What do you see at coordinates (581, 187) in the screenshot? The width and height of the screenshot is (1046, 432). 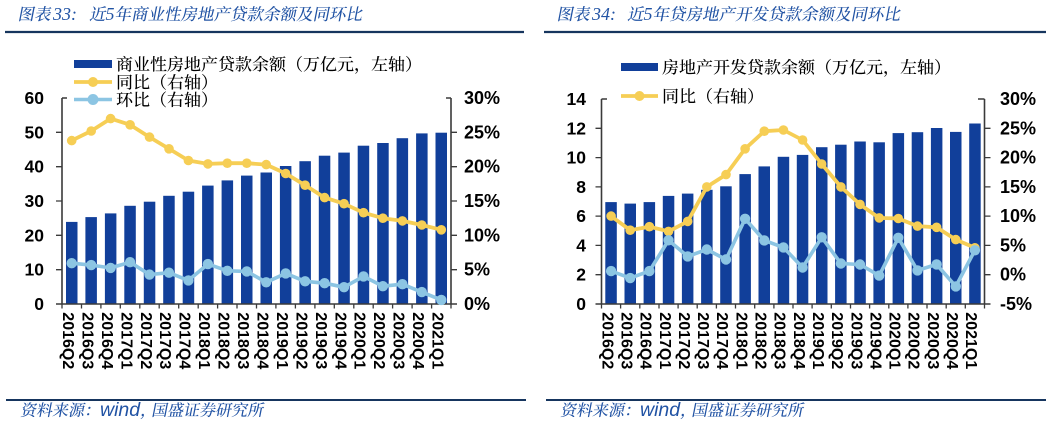 I see `svg-text: 8` at bounding box center [581, 187].